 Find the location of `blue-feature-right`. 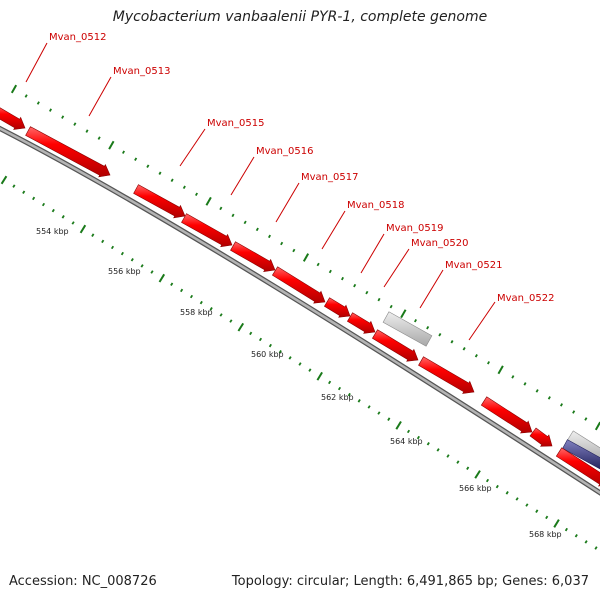

blue-feature-right is located at coordinates (581, 455).